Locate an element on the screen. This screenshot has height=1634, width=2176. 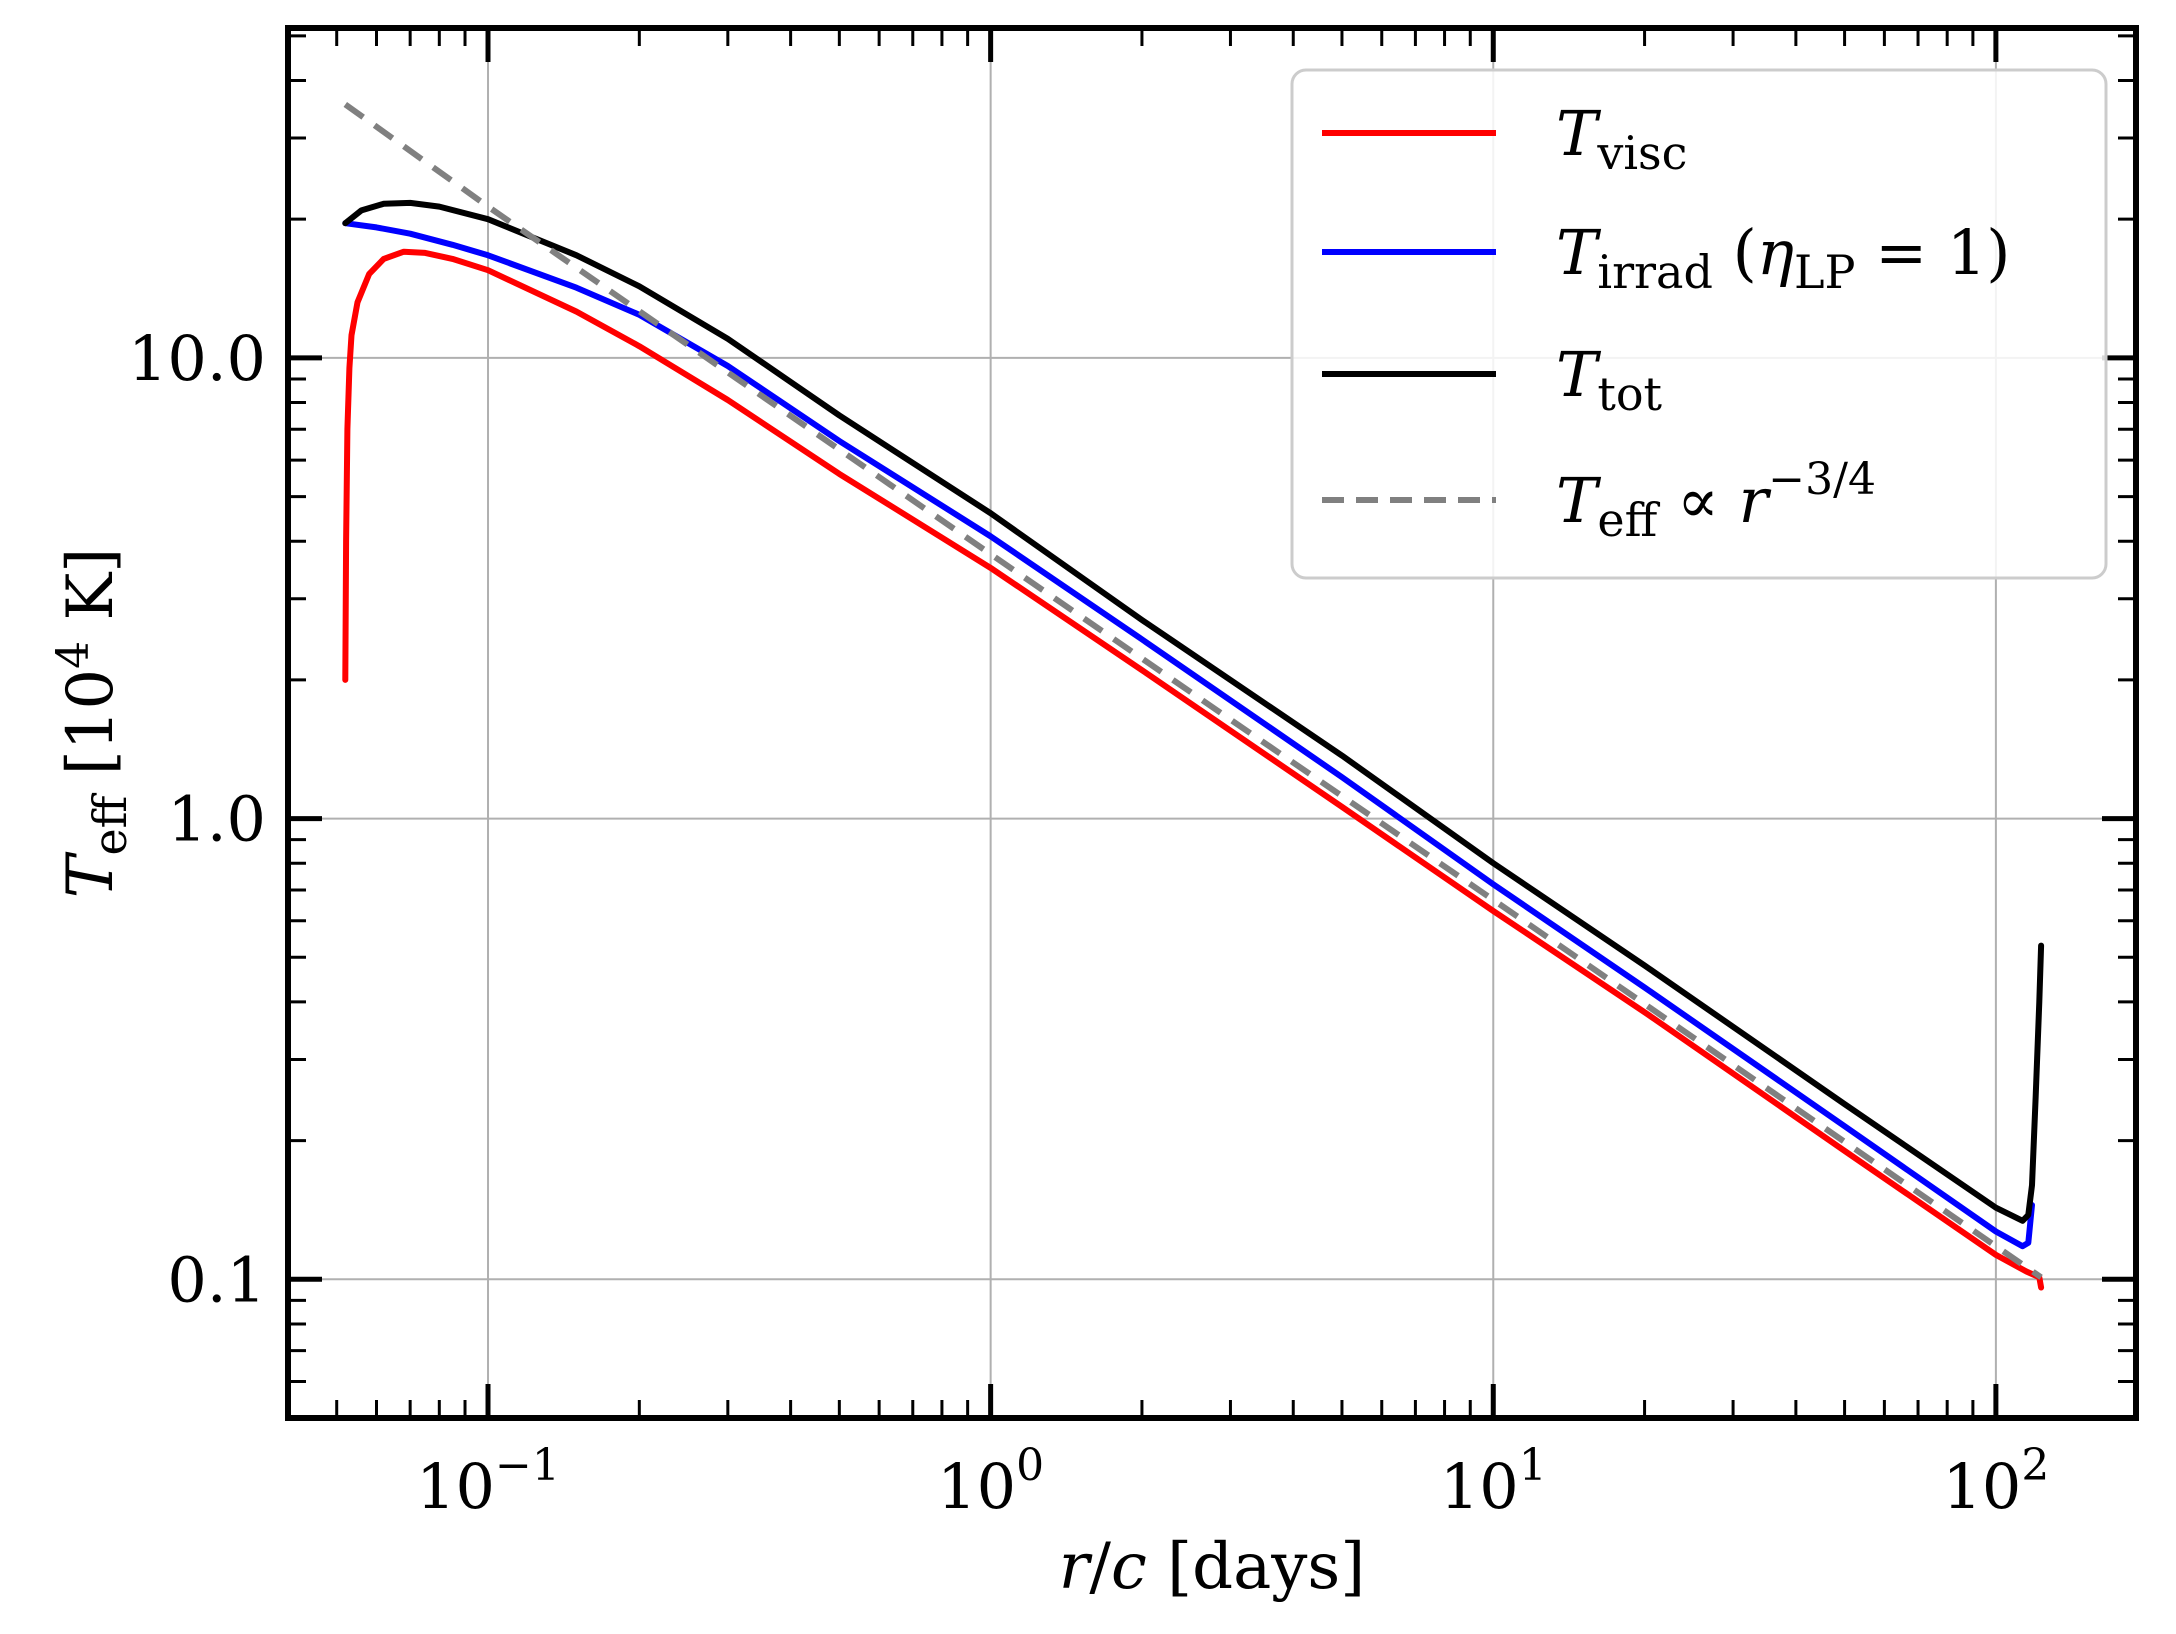
x-tick-label-0: 10⁻¹ is located at coordinates (488, 1481).